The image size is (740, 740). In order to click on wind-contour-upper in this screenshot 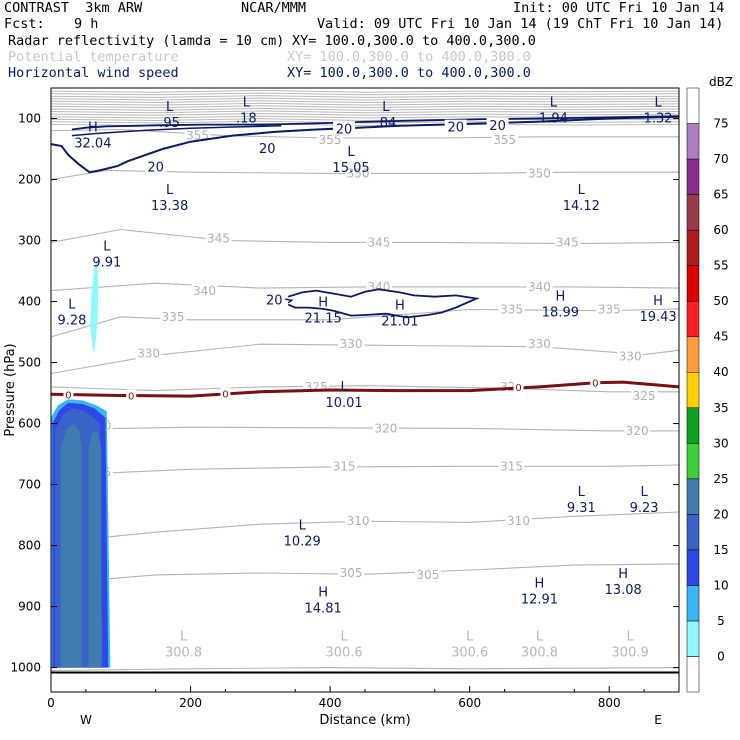, I will do `click(375, 123)`.